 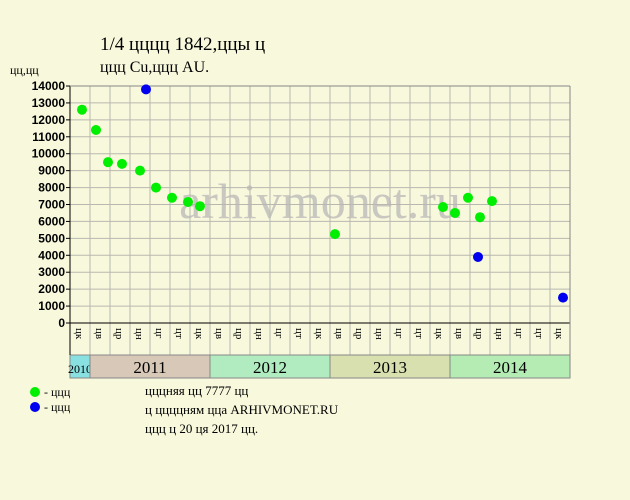 What do you see at coordinates (201, 428) in the screenshot?
I see `note: ццц ц 20 ця 2017 цц.` at bounding box center [201, 428].